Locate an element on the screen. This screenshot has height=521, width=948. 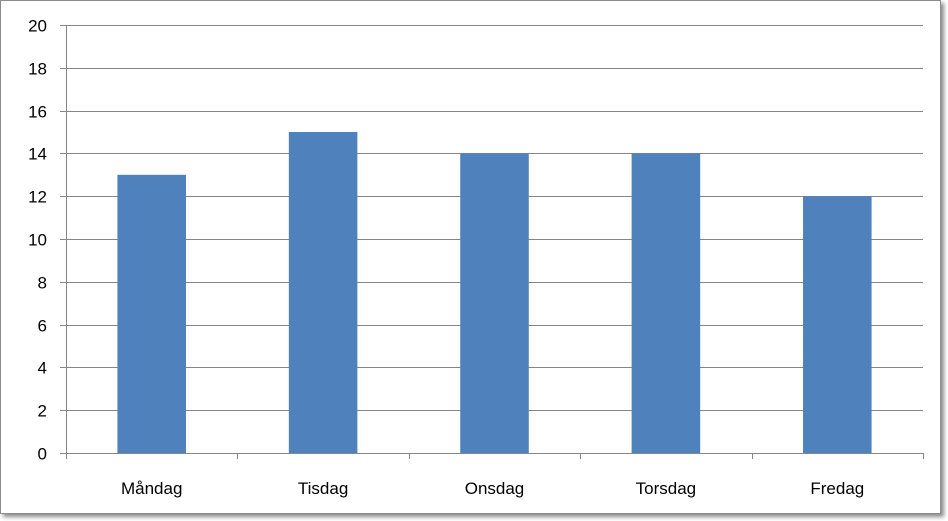
bar-torsdag is located at coordinates (666, 303).